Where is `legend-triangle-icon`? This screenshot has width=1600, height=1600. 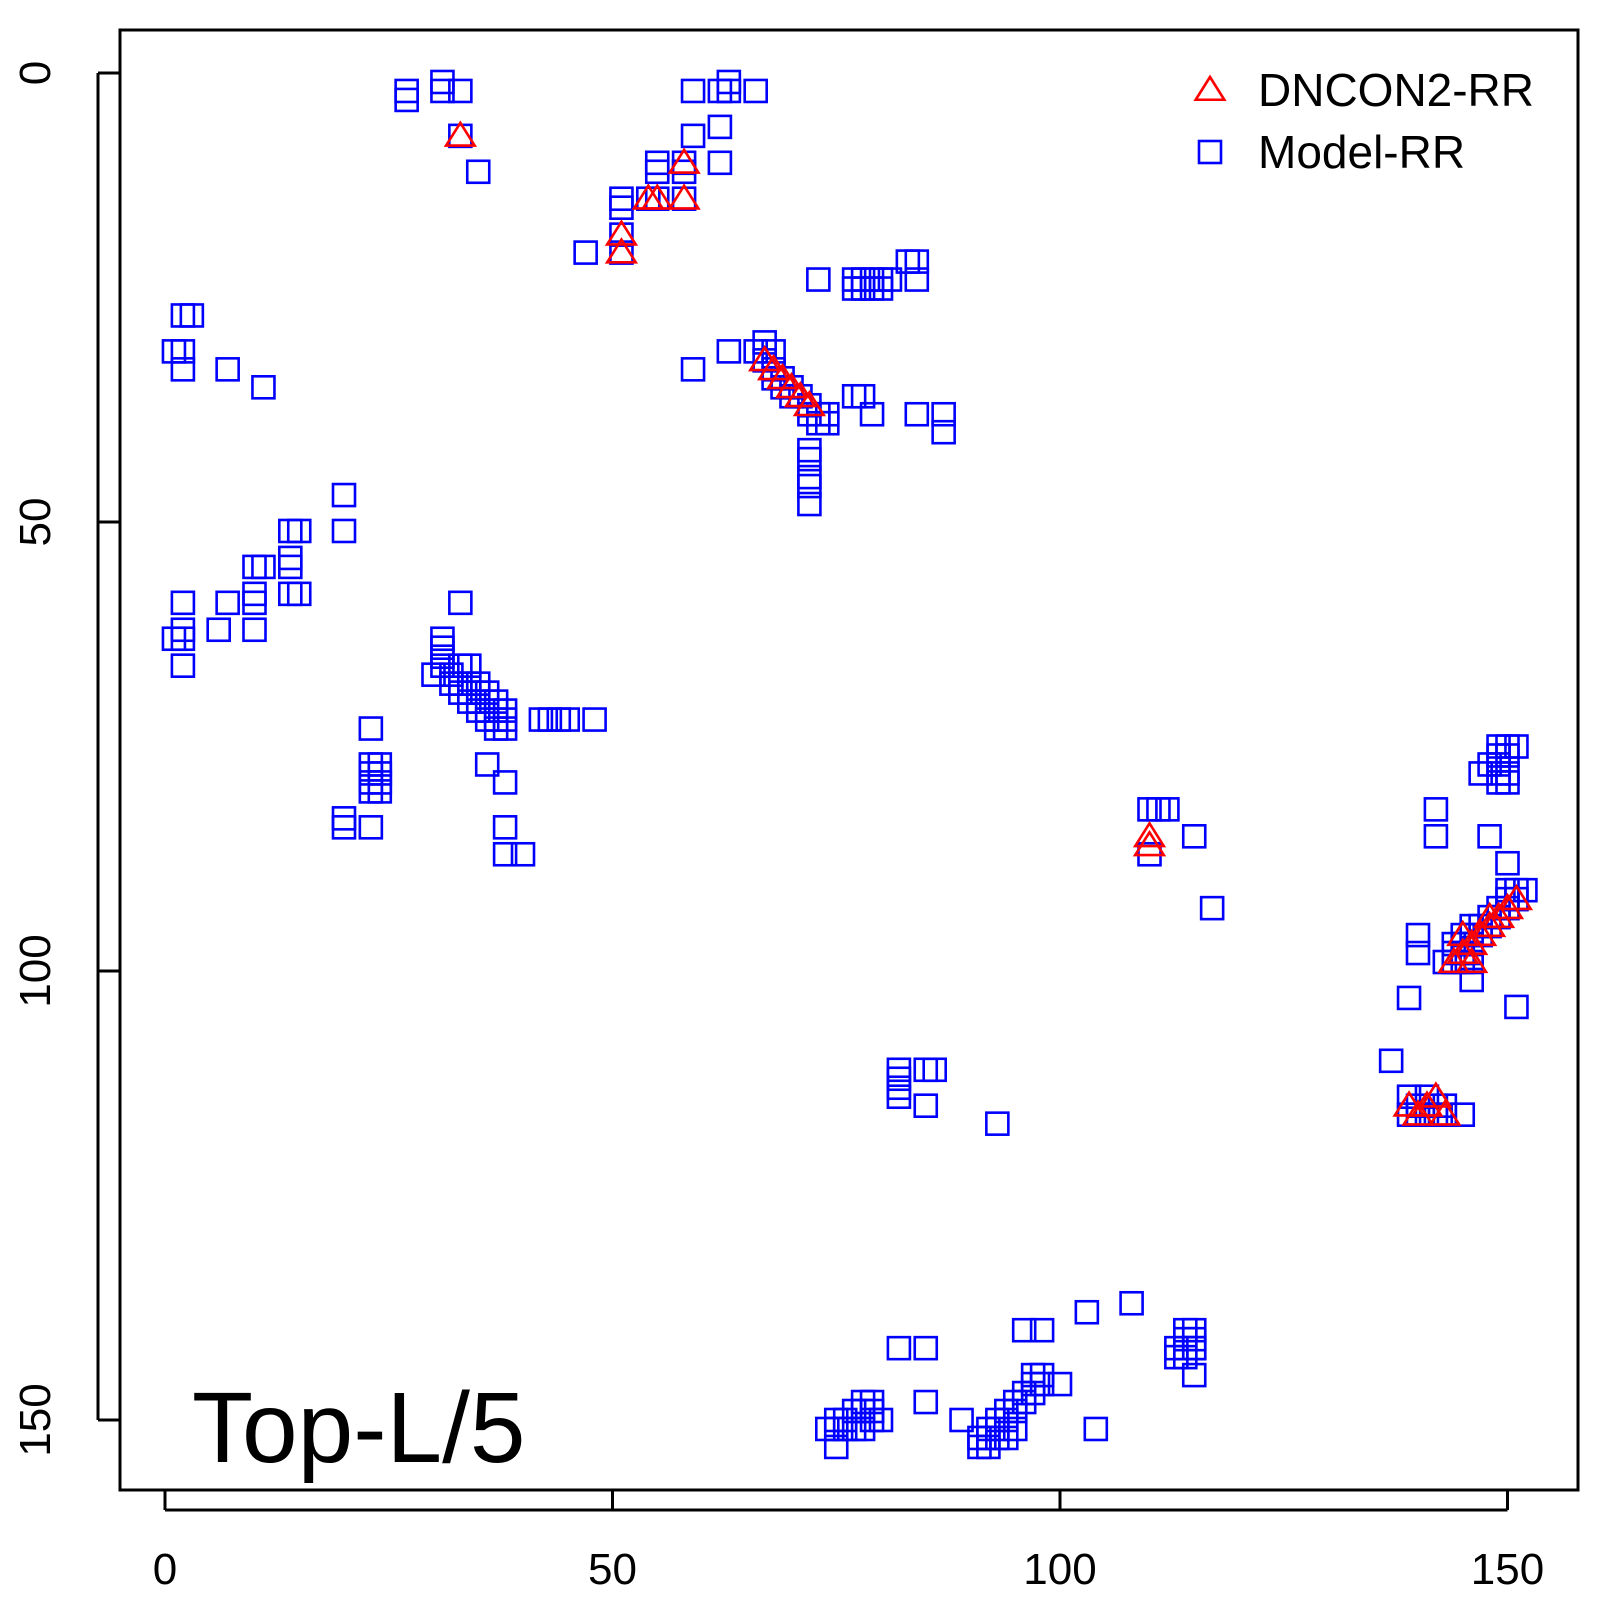 legend-triangle-icon is located at coordinates (1210, 88).